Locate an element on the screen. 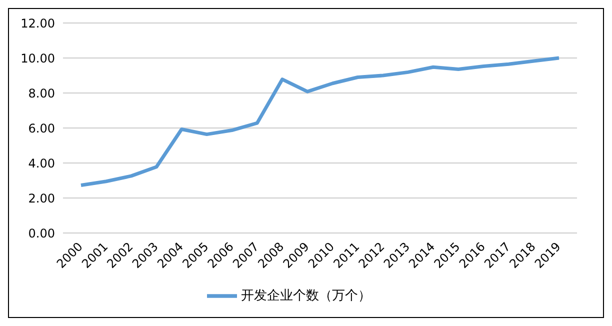 The width and height of the screenshot is (612, 326). y-tick-label: 12.00 is located at coordinates (37, 23).